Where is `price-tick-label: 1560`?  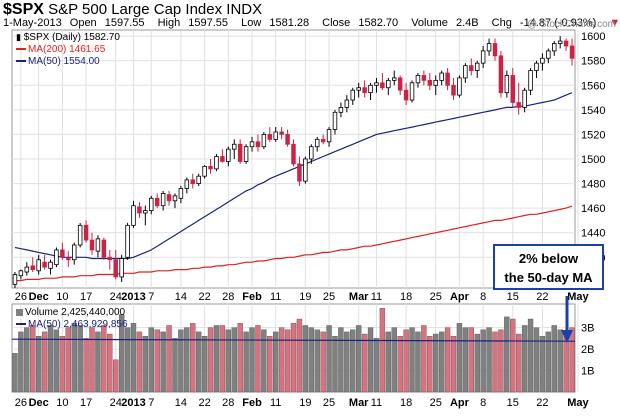
price-tick-label: 1560 is located at coordinates (593, 86).